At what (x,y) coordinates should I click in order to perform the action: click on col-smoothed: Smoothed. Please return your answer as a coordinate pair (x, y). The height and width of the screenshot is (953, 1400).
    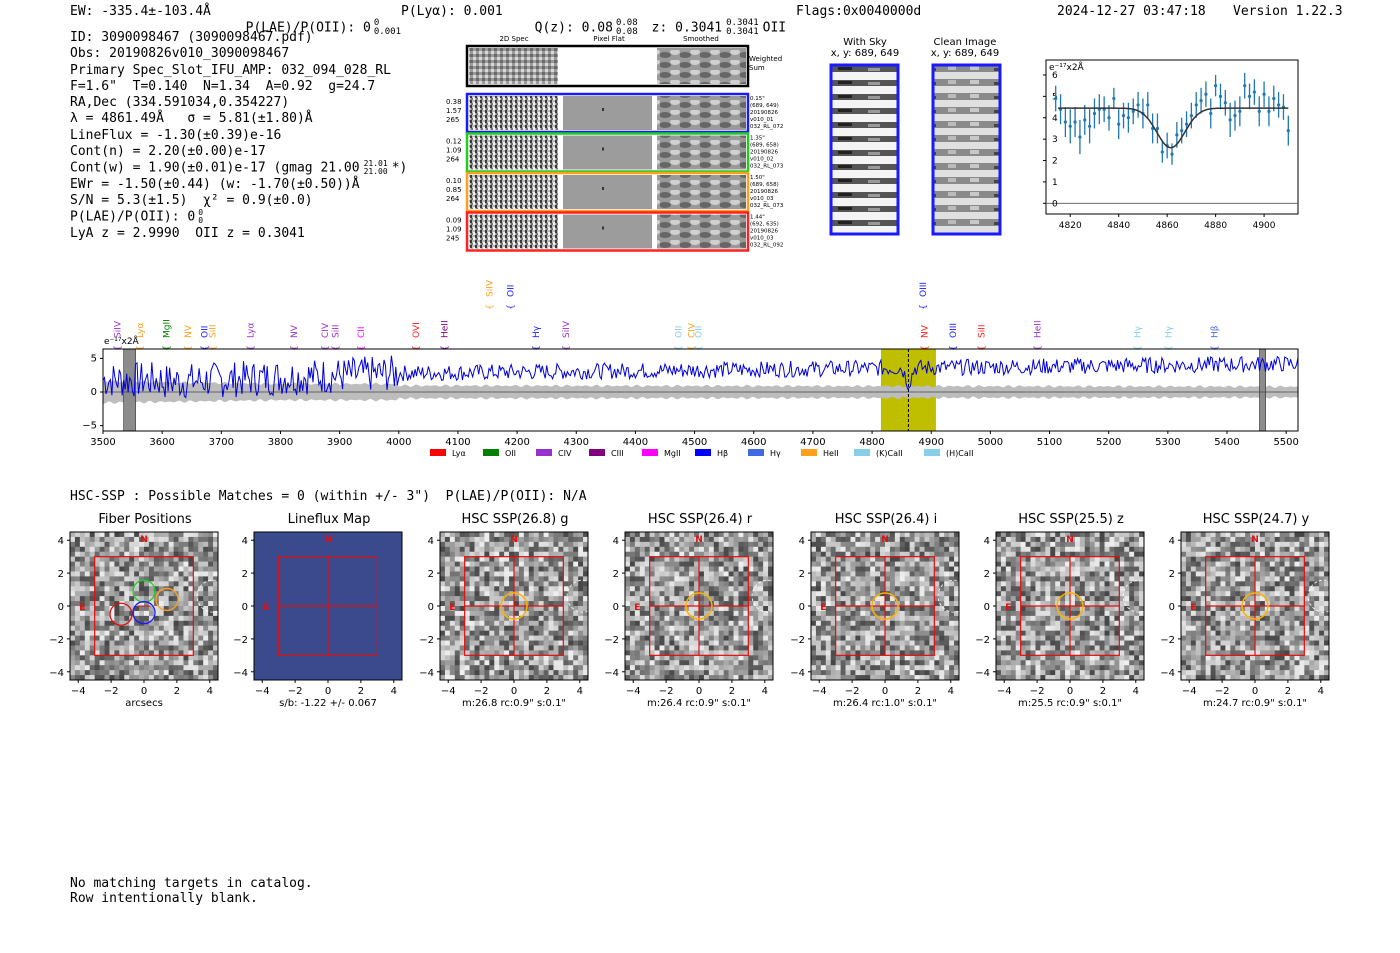
    Looking at the image, I should click on (701, 39).